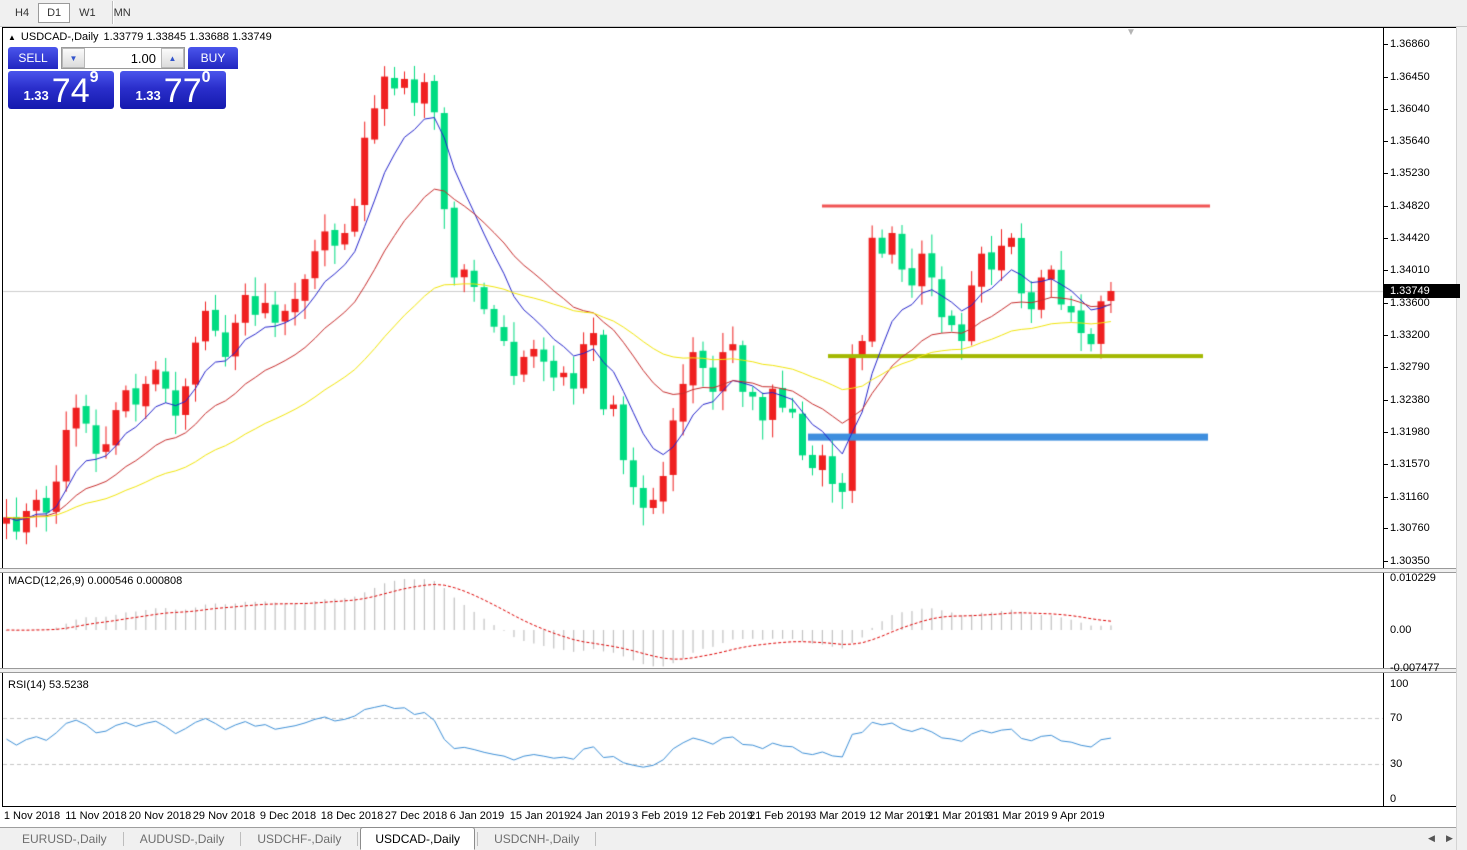 This screenshot has height=850, width=1467. What do you see at coordinates (96, 816) in the screenshot?
I see `date-axis-label: 11 Nov 2018` at bounding box center [96, 816].